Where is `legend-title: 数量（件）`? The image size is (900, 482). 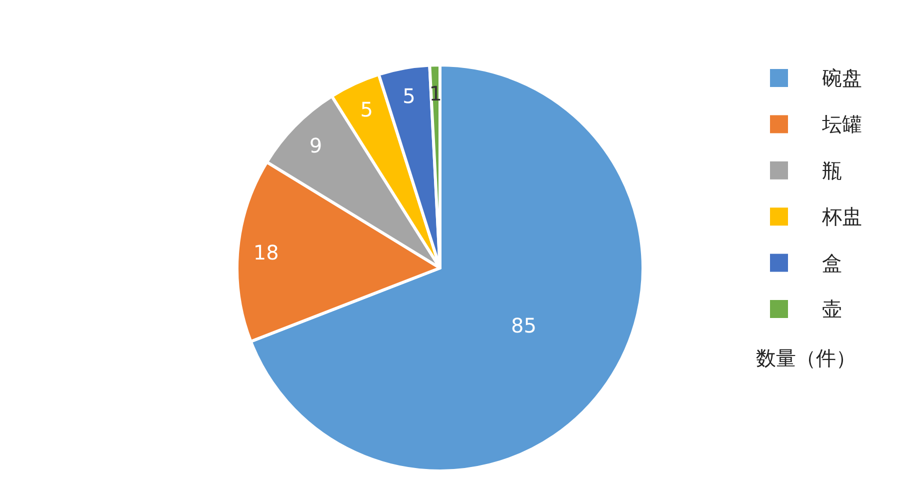
legend-title: 数量（件） is located at coordinates (806, 358).